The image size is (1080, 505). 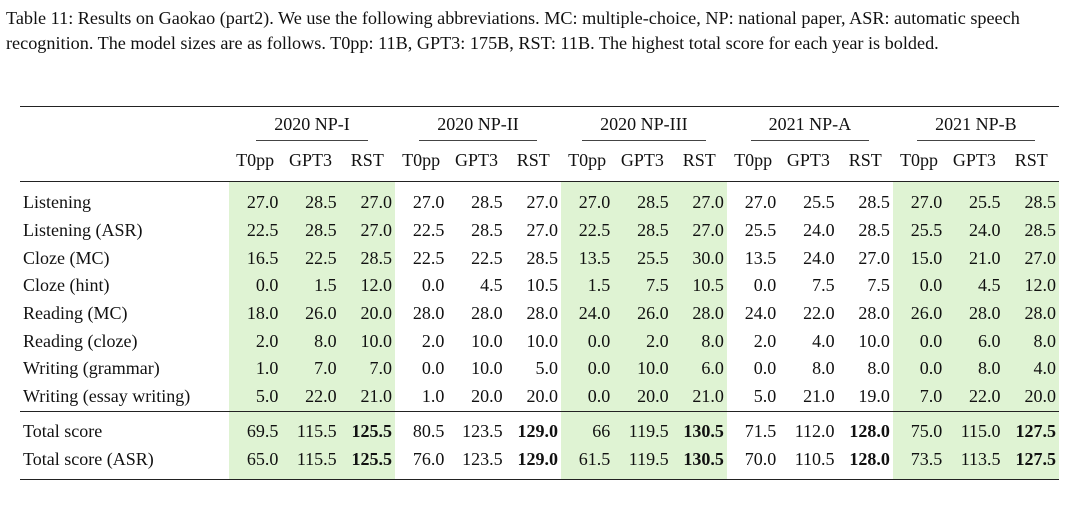 What do you see at coordinates (255, 258) in the screenshot?
I see `value-cell: 16.5` at bounding box center [255, 258].